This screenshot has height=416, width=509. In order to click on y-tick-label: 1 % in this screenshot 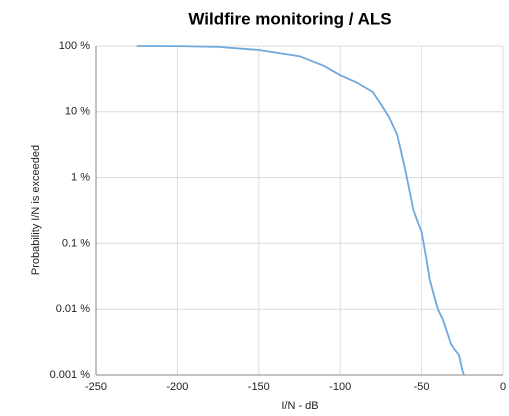, I will do `click(80, 178)`.